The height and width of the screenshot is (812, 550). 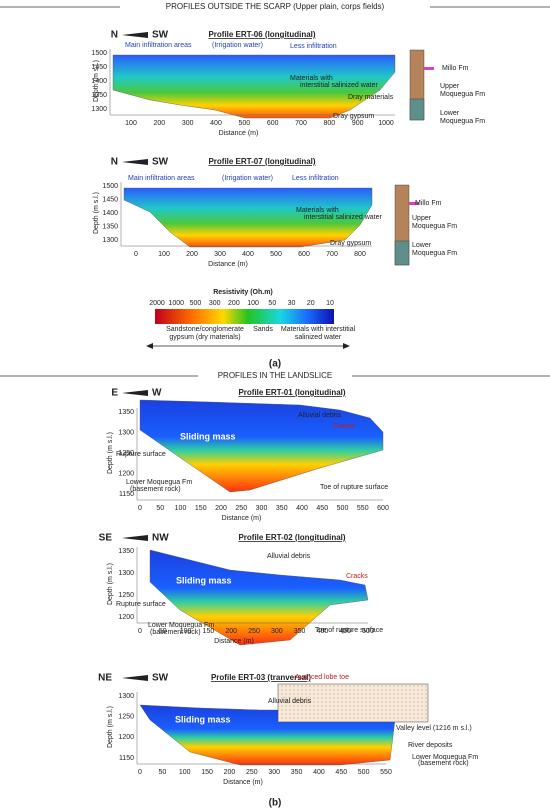 What do you see at coordinates (422, 218) in the screenshot?
I see `formation-label: Upper` at bounding box center [422, 218].